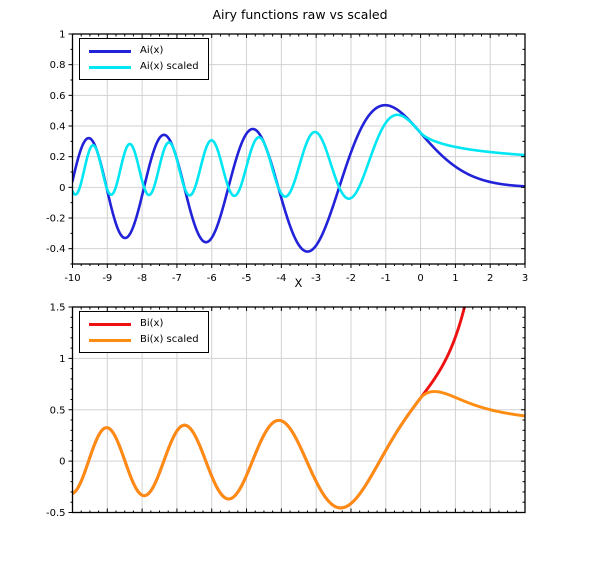 This screenshot has height=570, width=600. I want to click on legend-label: Ai(x) scaled, so click(169, 66).